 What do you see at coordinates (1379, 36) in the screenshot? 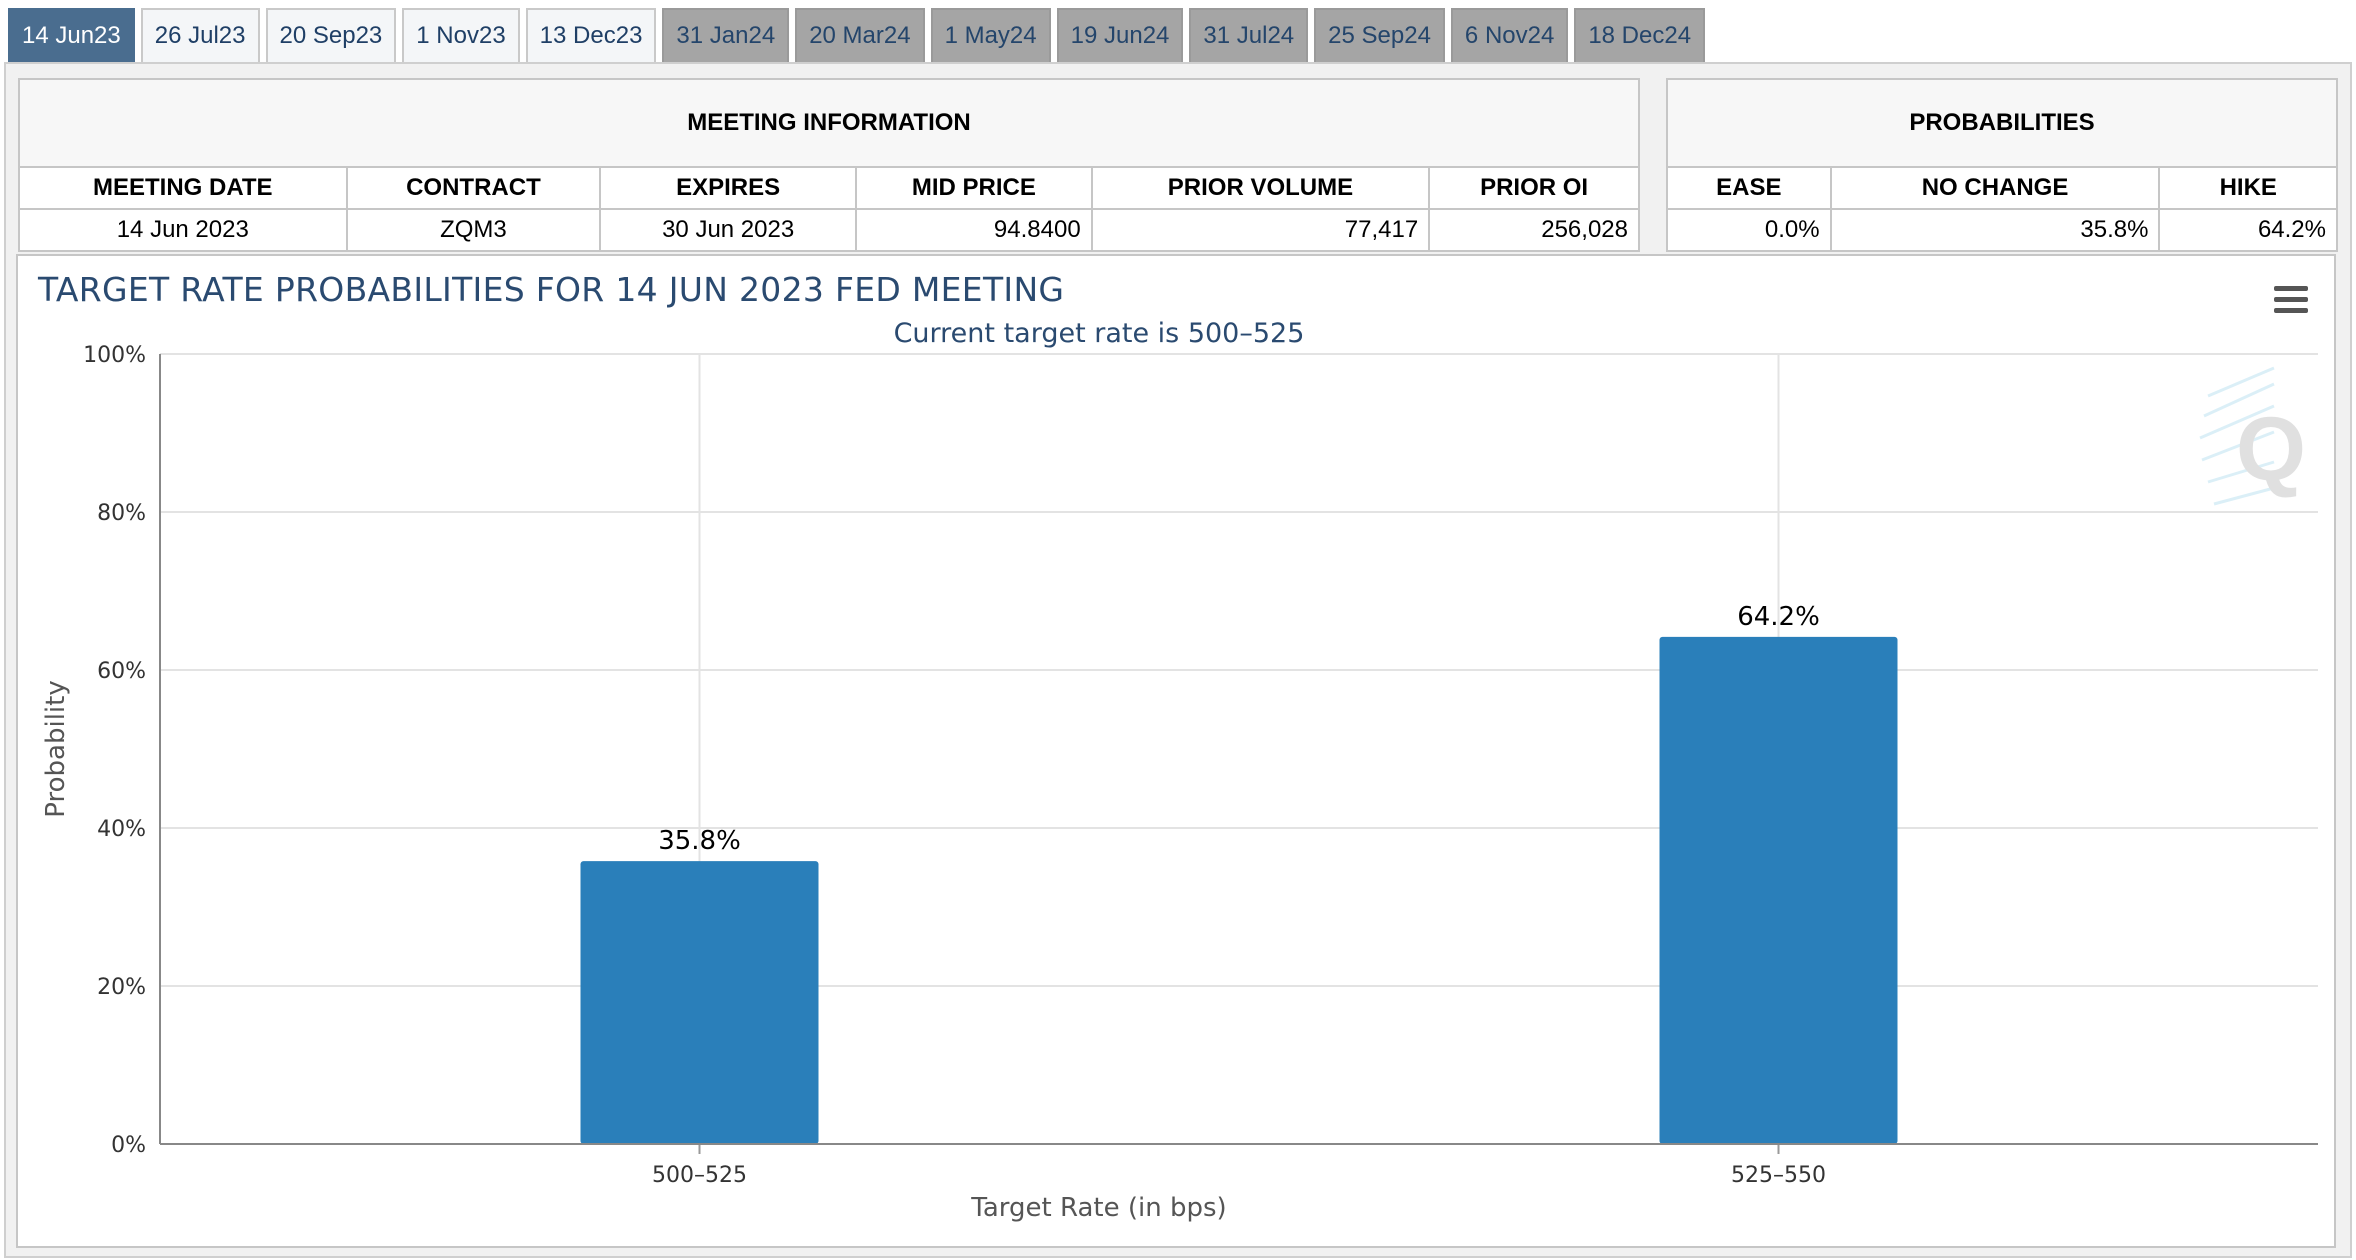
I see `tab-25-sep24: 25 Sep24` at bounding box center [1379, 36].